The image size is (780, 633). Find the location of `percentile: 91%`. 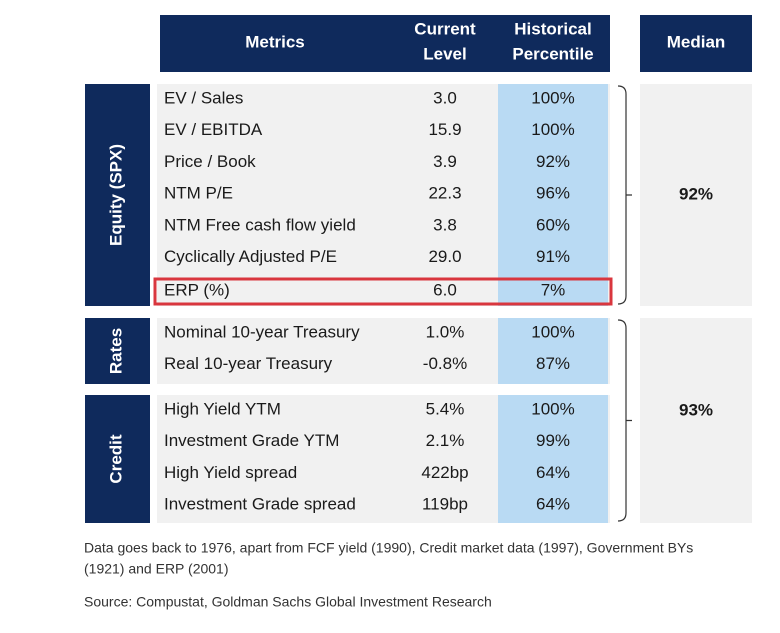

percentile: 91% is located at coordinates (553, 256).